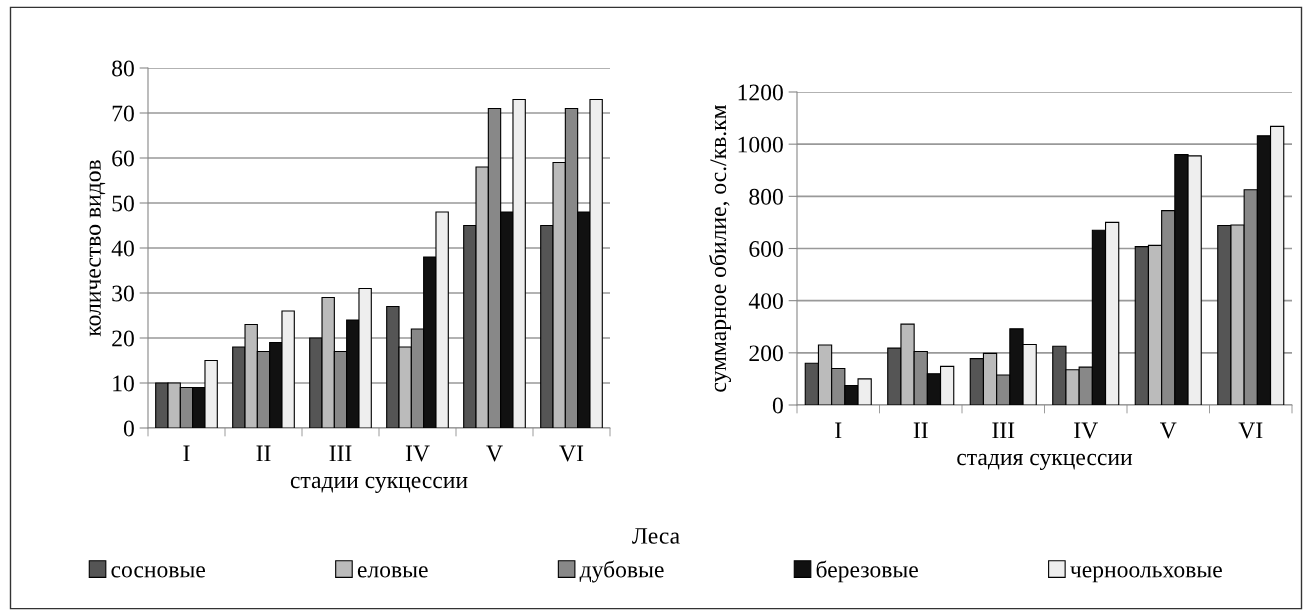  What do you see at coordinates (123, 68) in the screenshot?
I see `y-tick-label: 80` at bounding box center [123, 68].